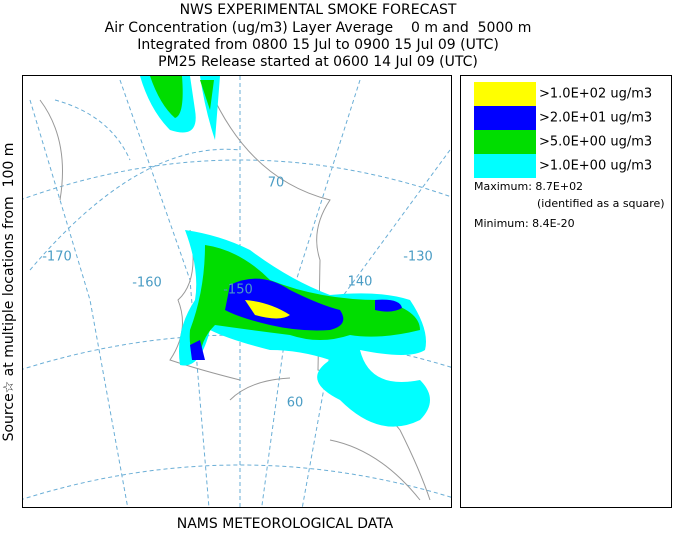 The width and height of the screenshot is (678, 536). What do you see at coordinates (595, 118) in the screenshot?
I see `legend-label: >2.0E+01 ug/m3` at bounding box center [595, 118].